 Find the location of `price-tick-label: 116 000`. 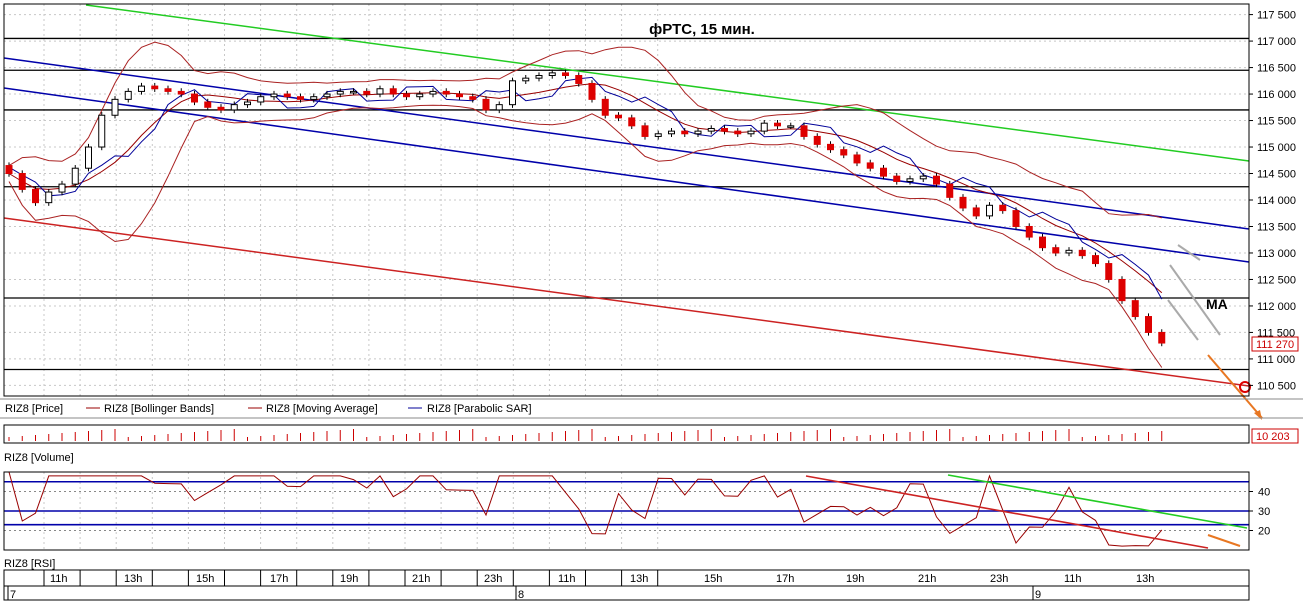

price-tick-label: 116 000 is located at coordinates (1276, 95).